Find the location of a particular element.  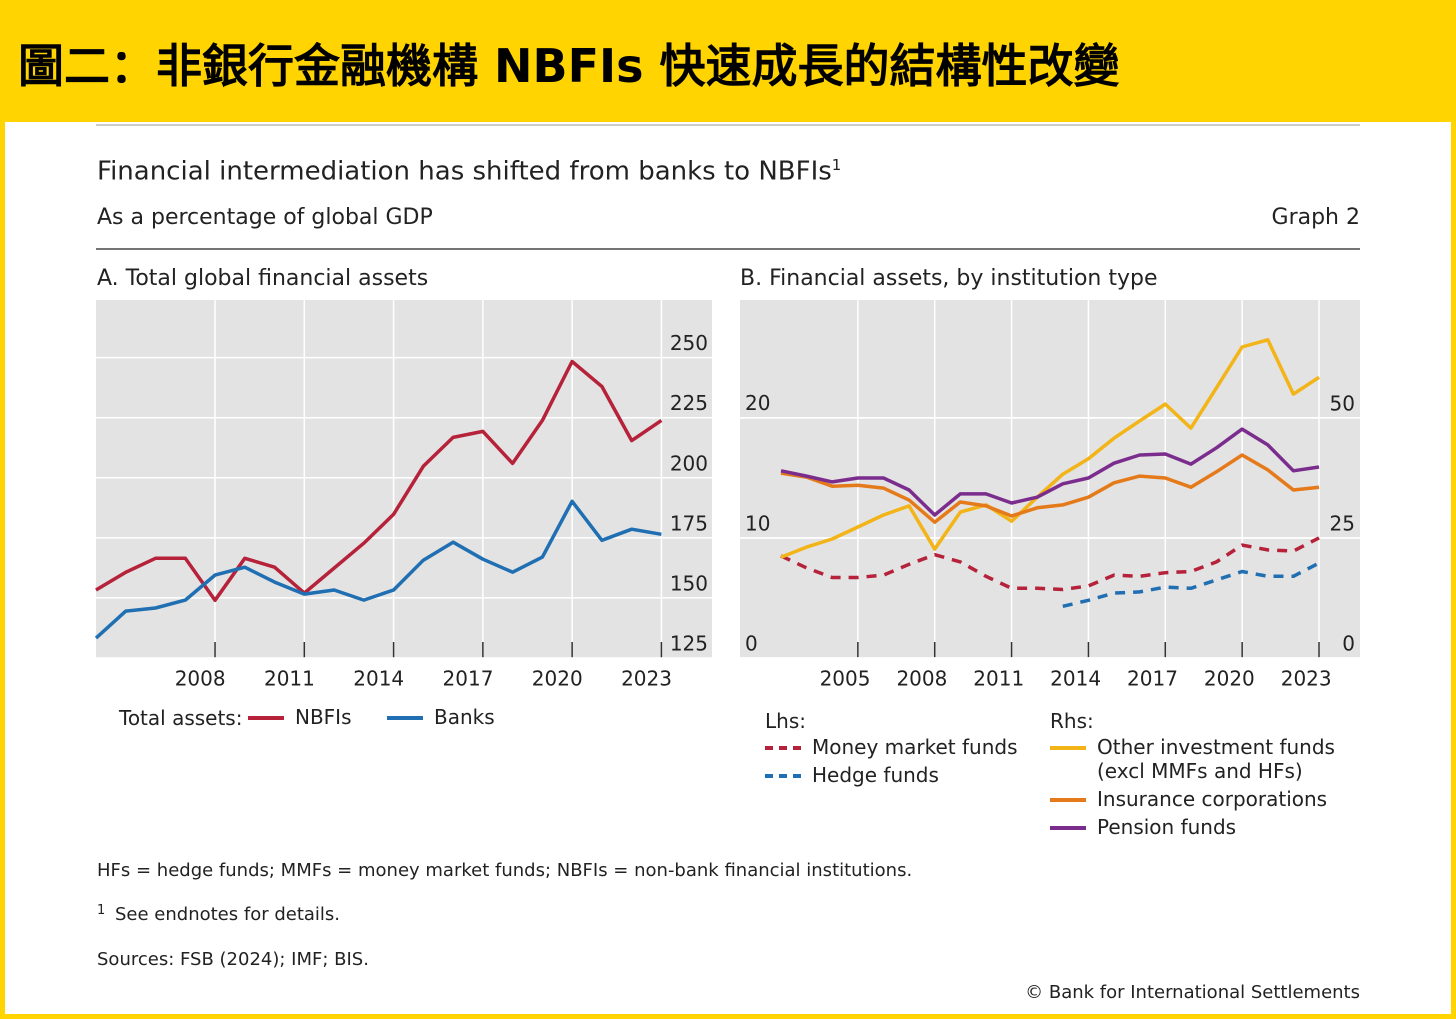

legend-label: Hedge funds is located at coordinates (875, 775).